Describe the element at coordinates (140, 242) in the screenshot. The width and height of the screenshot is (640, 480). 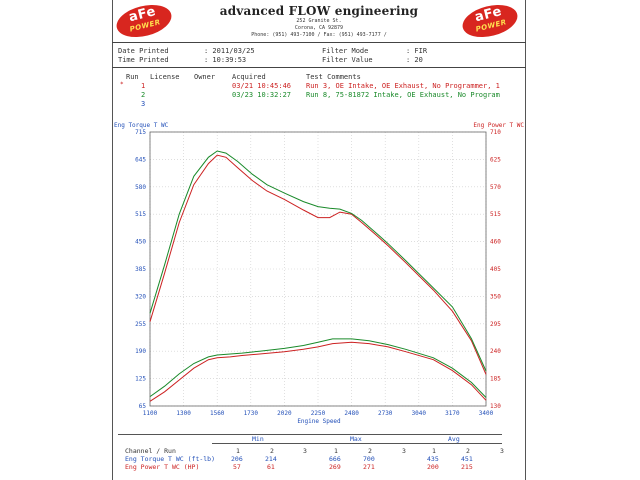
I see `y-left-tick-label: 450` at that location.